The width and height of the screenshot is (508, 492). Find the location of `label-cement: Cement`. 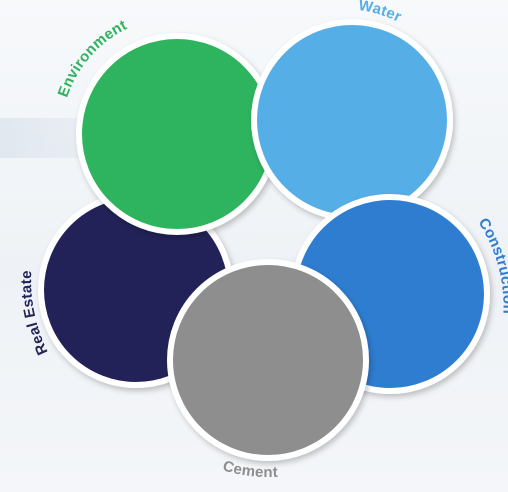

label-cement: Cement is located at coordinates (249, 470).